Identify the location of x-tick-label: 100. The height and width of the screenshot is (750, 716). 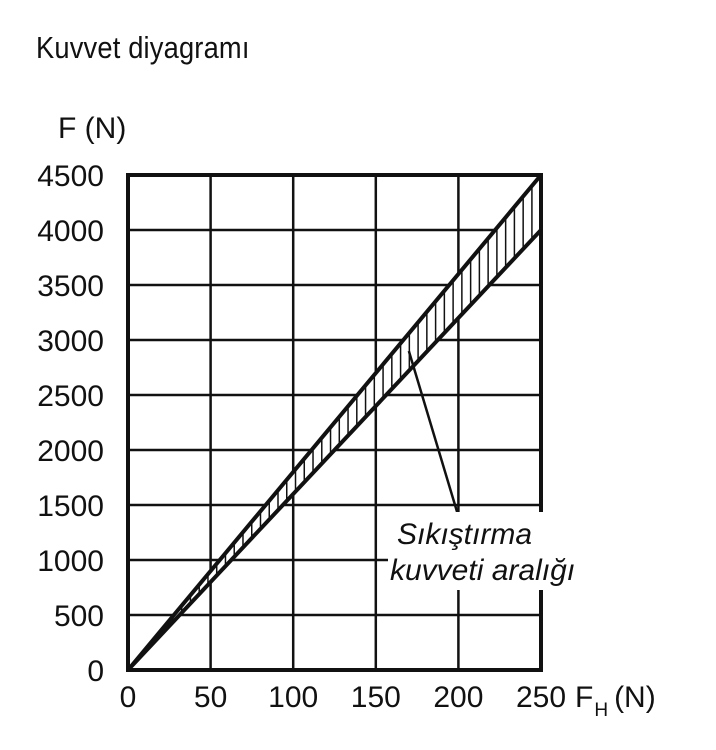
(293, 697).